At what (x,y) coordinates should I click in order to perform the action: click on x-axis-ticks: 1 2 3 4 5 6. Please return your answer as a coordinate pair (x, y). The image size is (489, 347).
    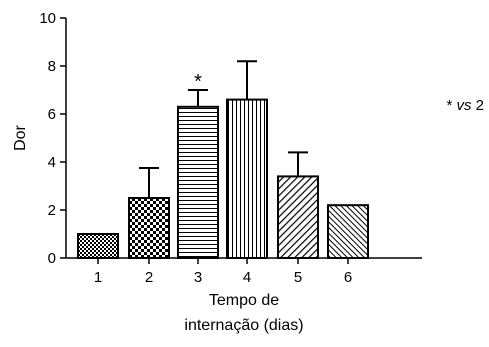
    Looking at the image, I should click on (223, 272).